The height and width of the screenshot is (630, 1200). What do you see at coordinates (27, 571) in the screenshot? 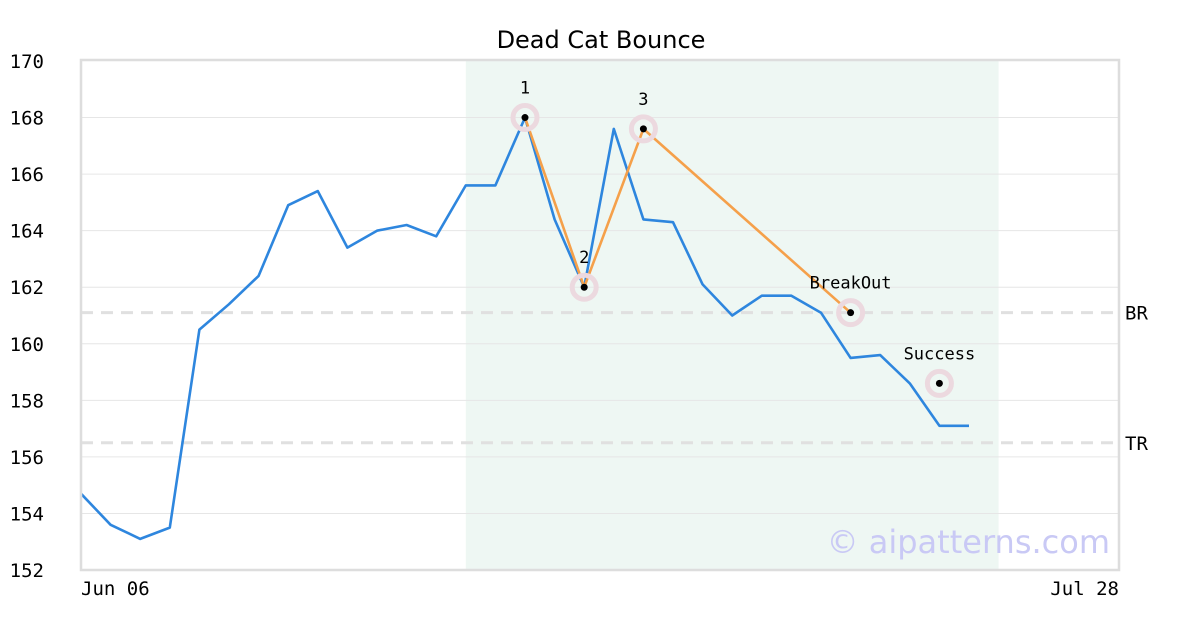
I see `y-tick-label: 152` at bounding box center [27, 571].